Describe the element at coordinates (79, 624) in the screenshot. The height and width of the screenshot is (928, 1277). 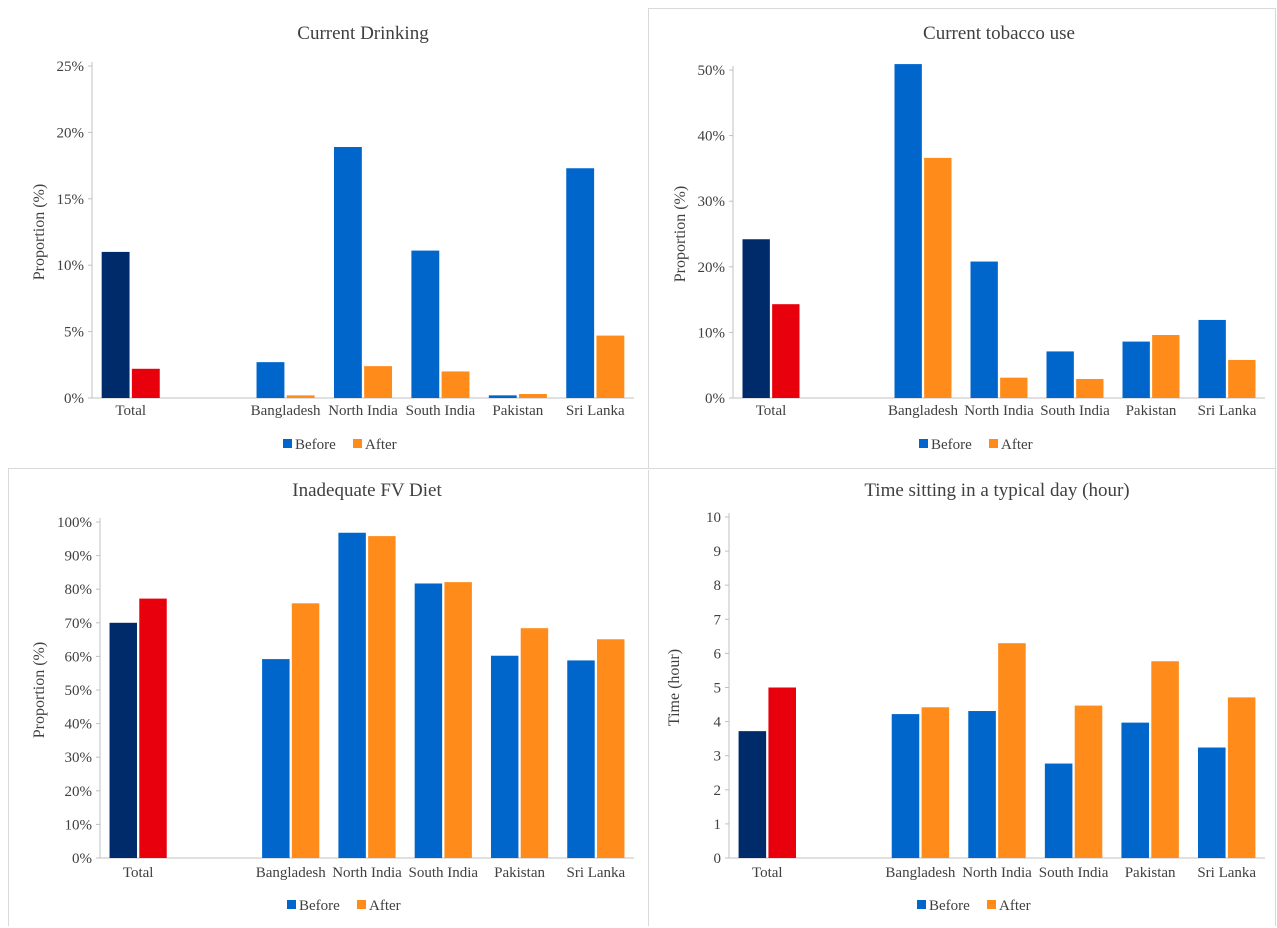
I see `y-tick-label: 70%` at that location.